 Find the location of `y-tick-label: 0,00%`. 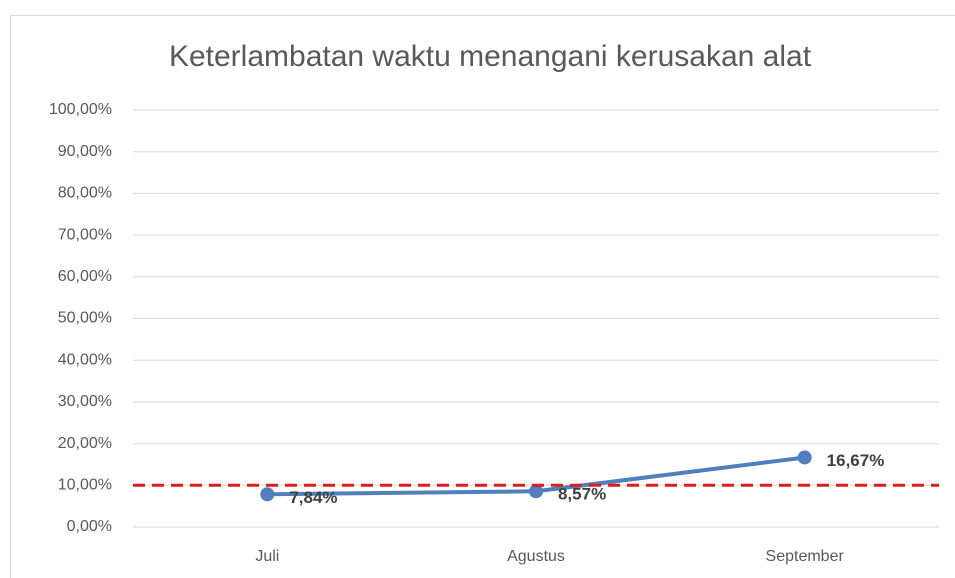

y-tick-label: 0,00% is located at coordinates (89, 526).